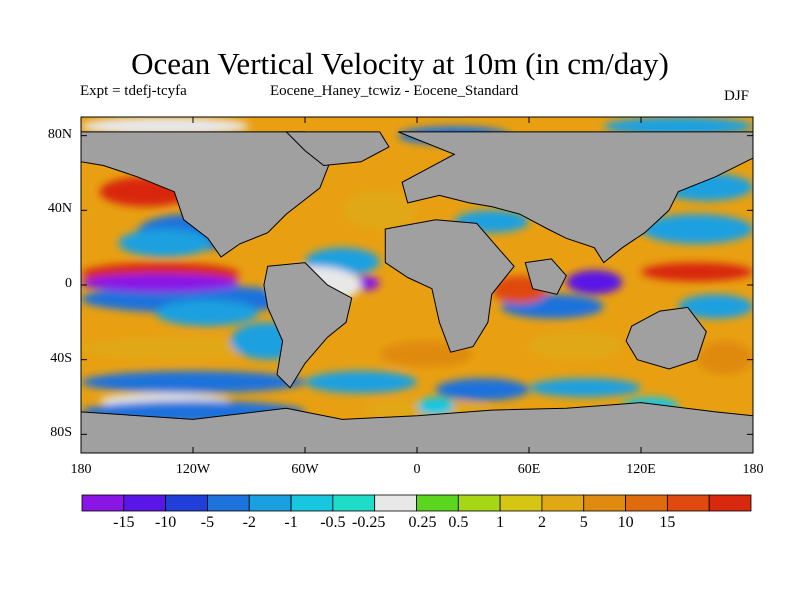  I want to click on season-label: DJF, so click(737, 96).